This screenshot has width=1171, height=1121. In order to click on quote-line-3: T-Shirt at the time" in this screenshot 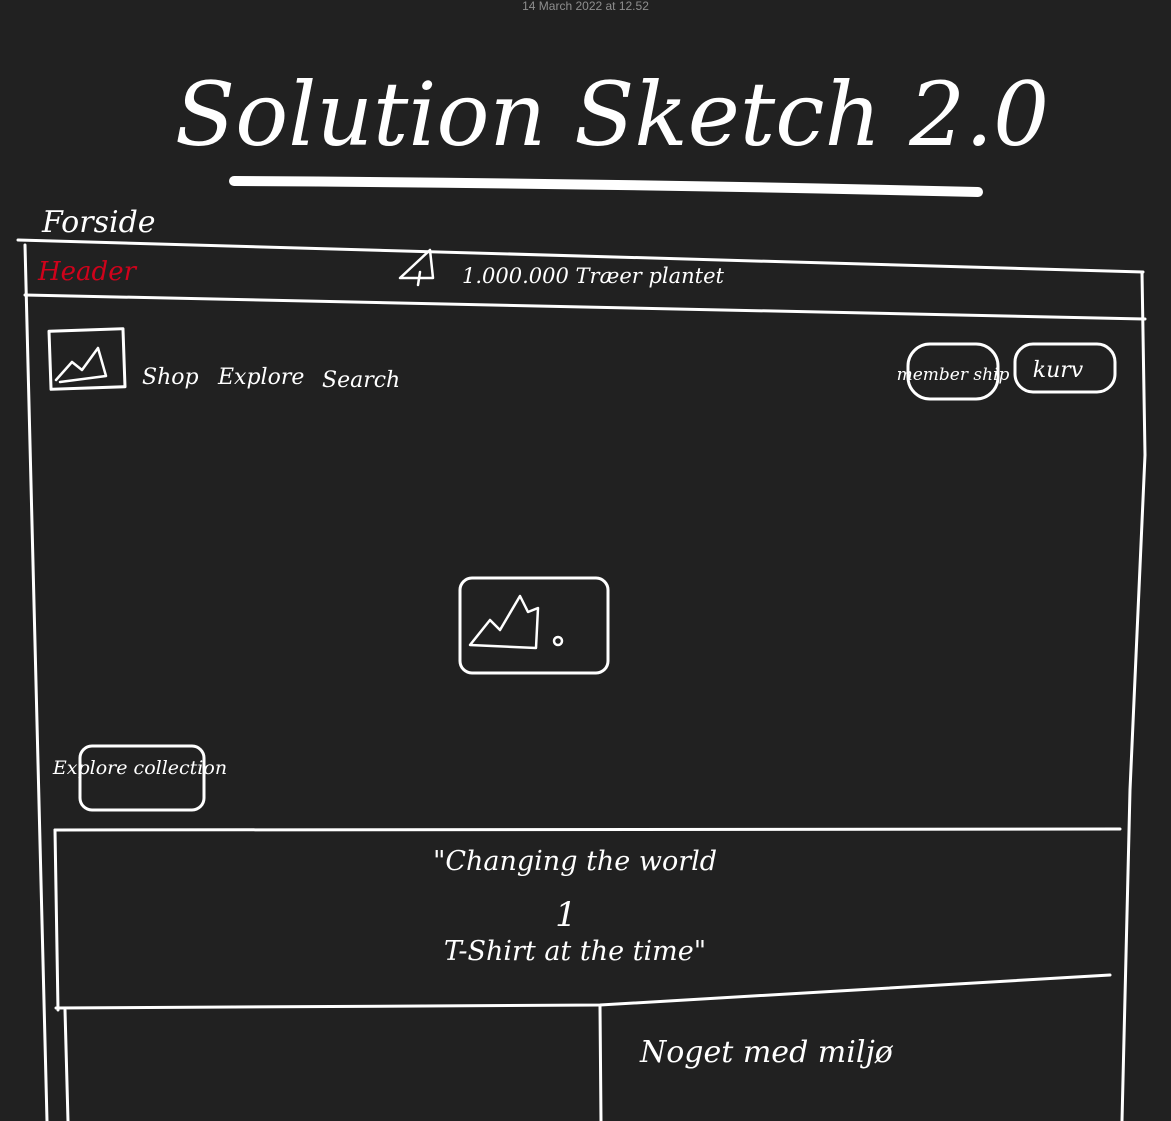, I will do `click(575, 951)`.